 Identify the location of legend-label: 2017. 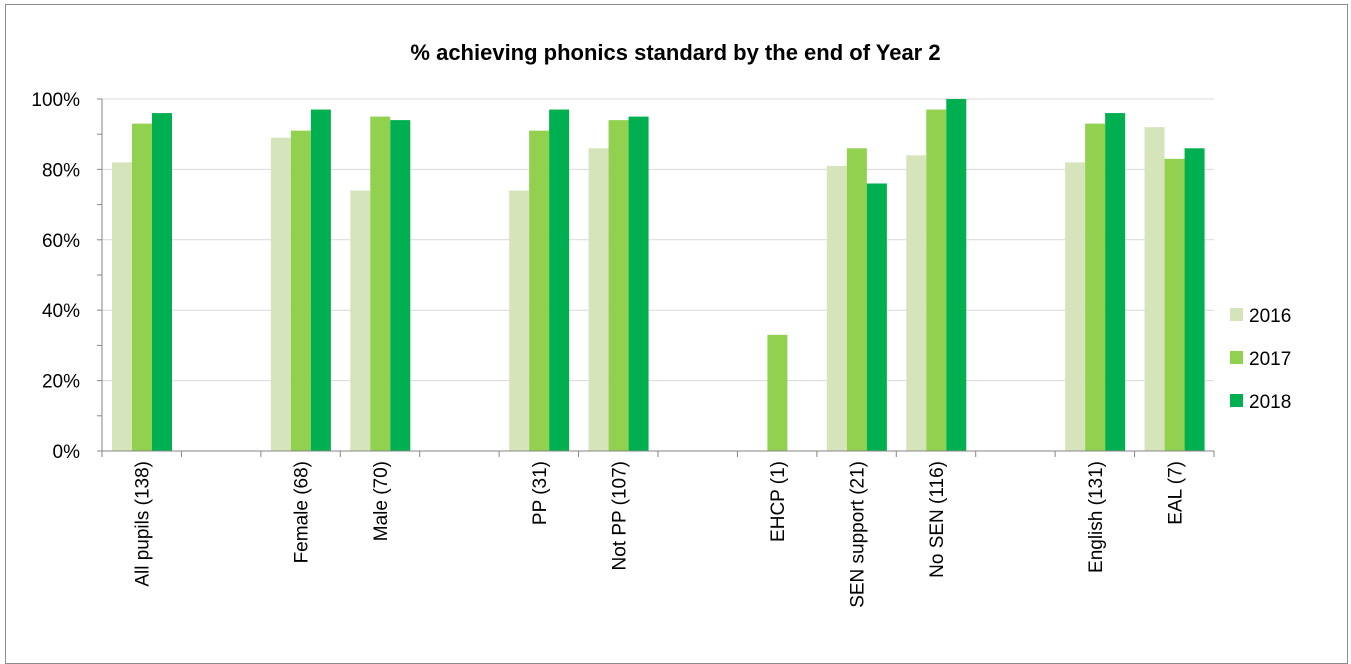
(1270, 359).